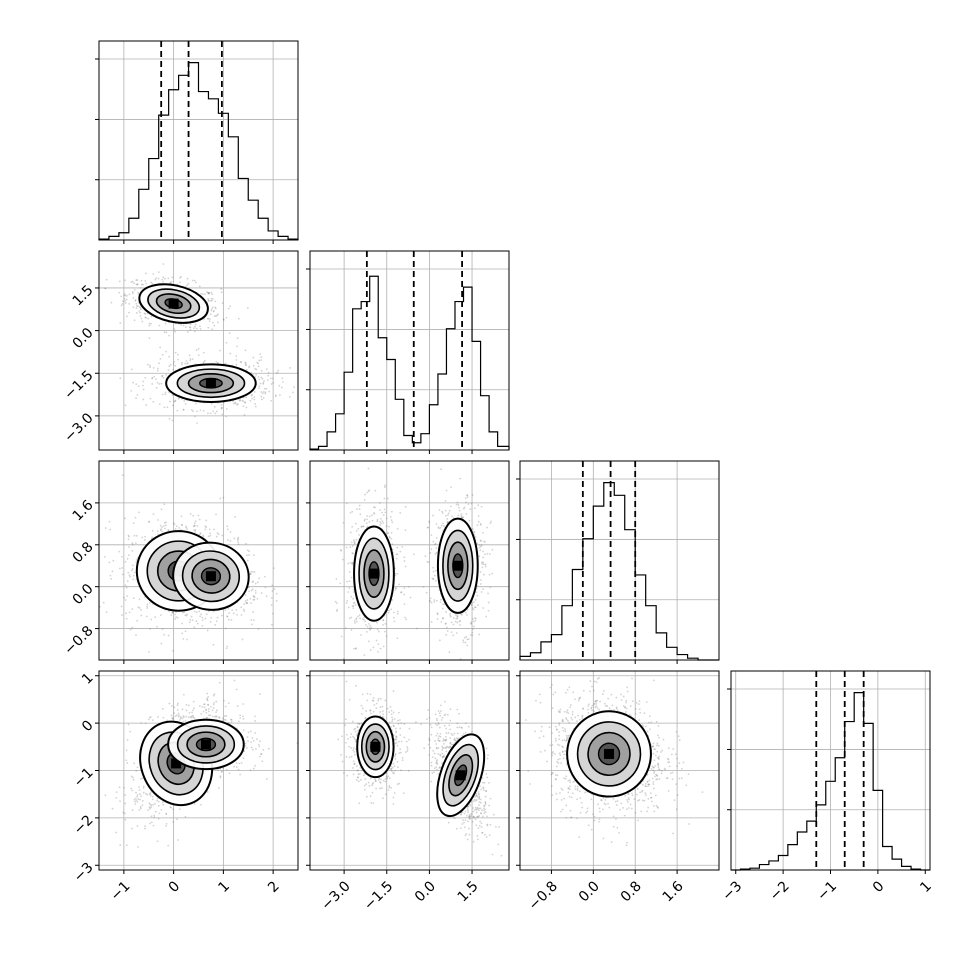  Describe the element at coordinates (732, 891) in the screenshot. I see `x-tick-label: −3` at that location.